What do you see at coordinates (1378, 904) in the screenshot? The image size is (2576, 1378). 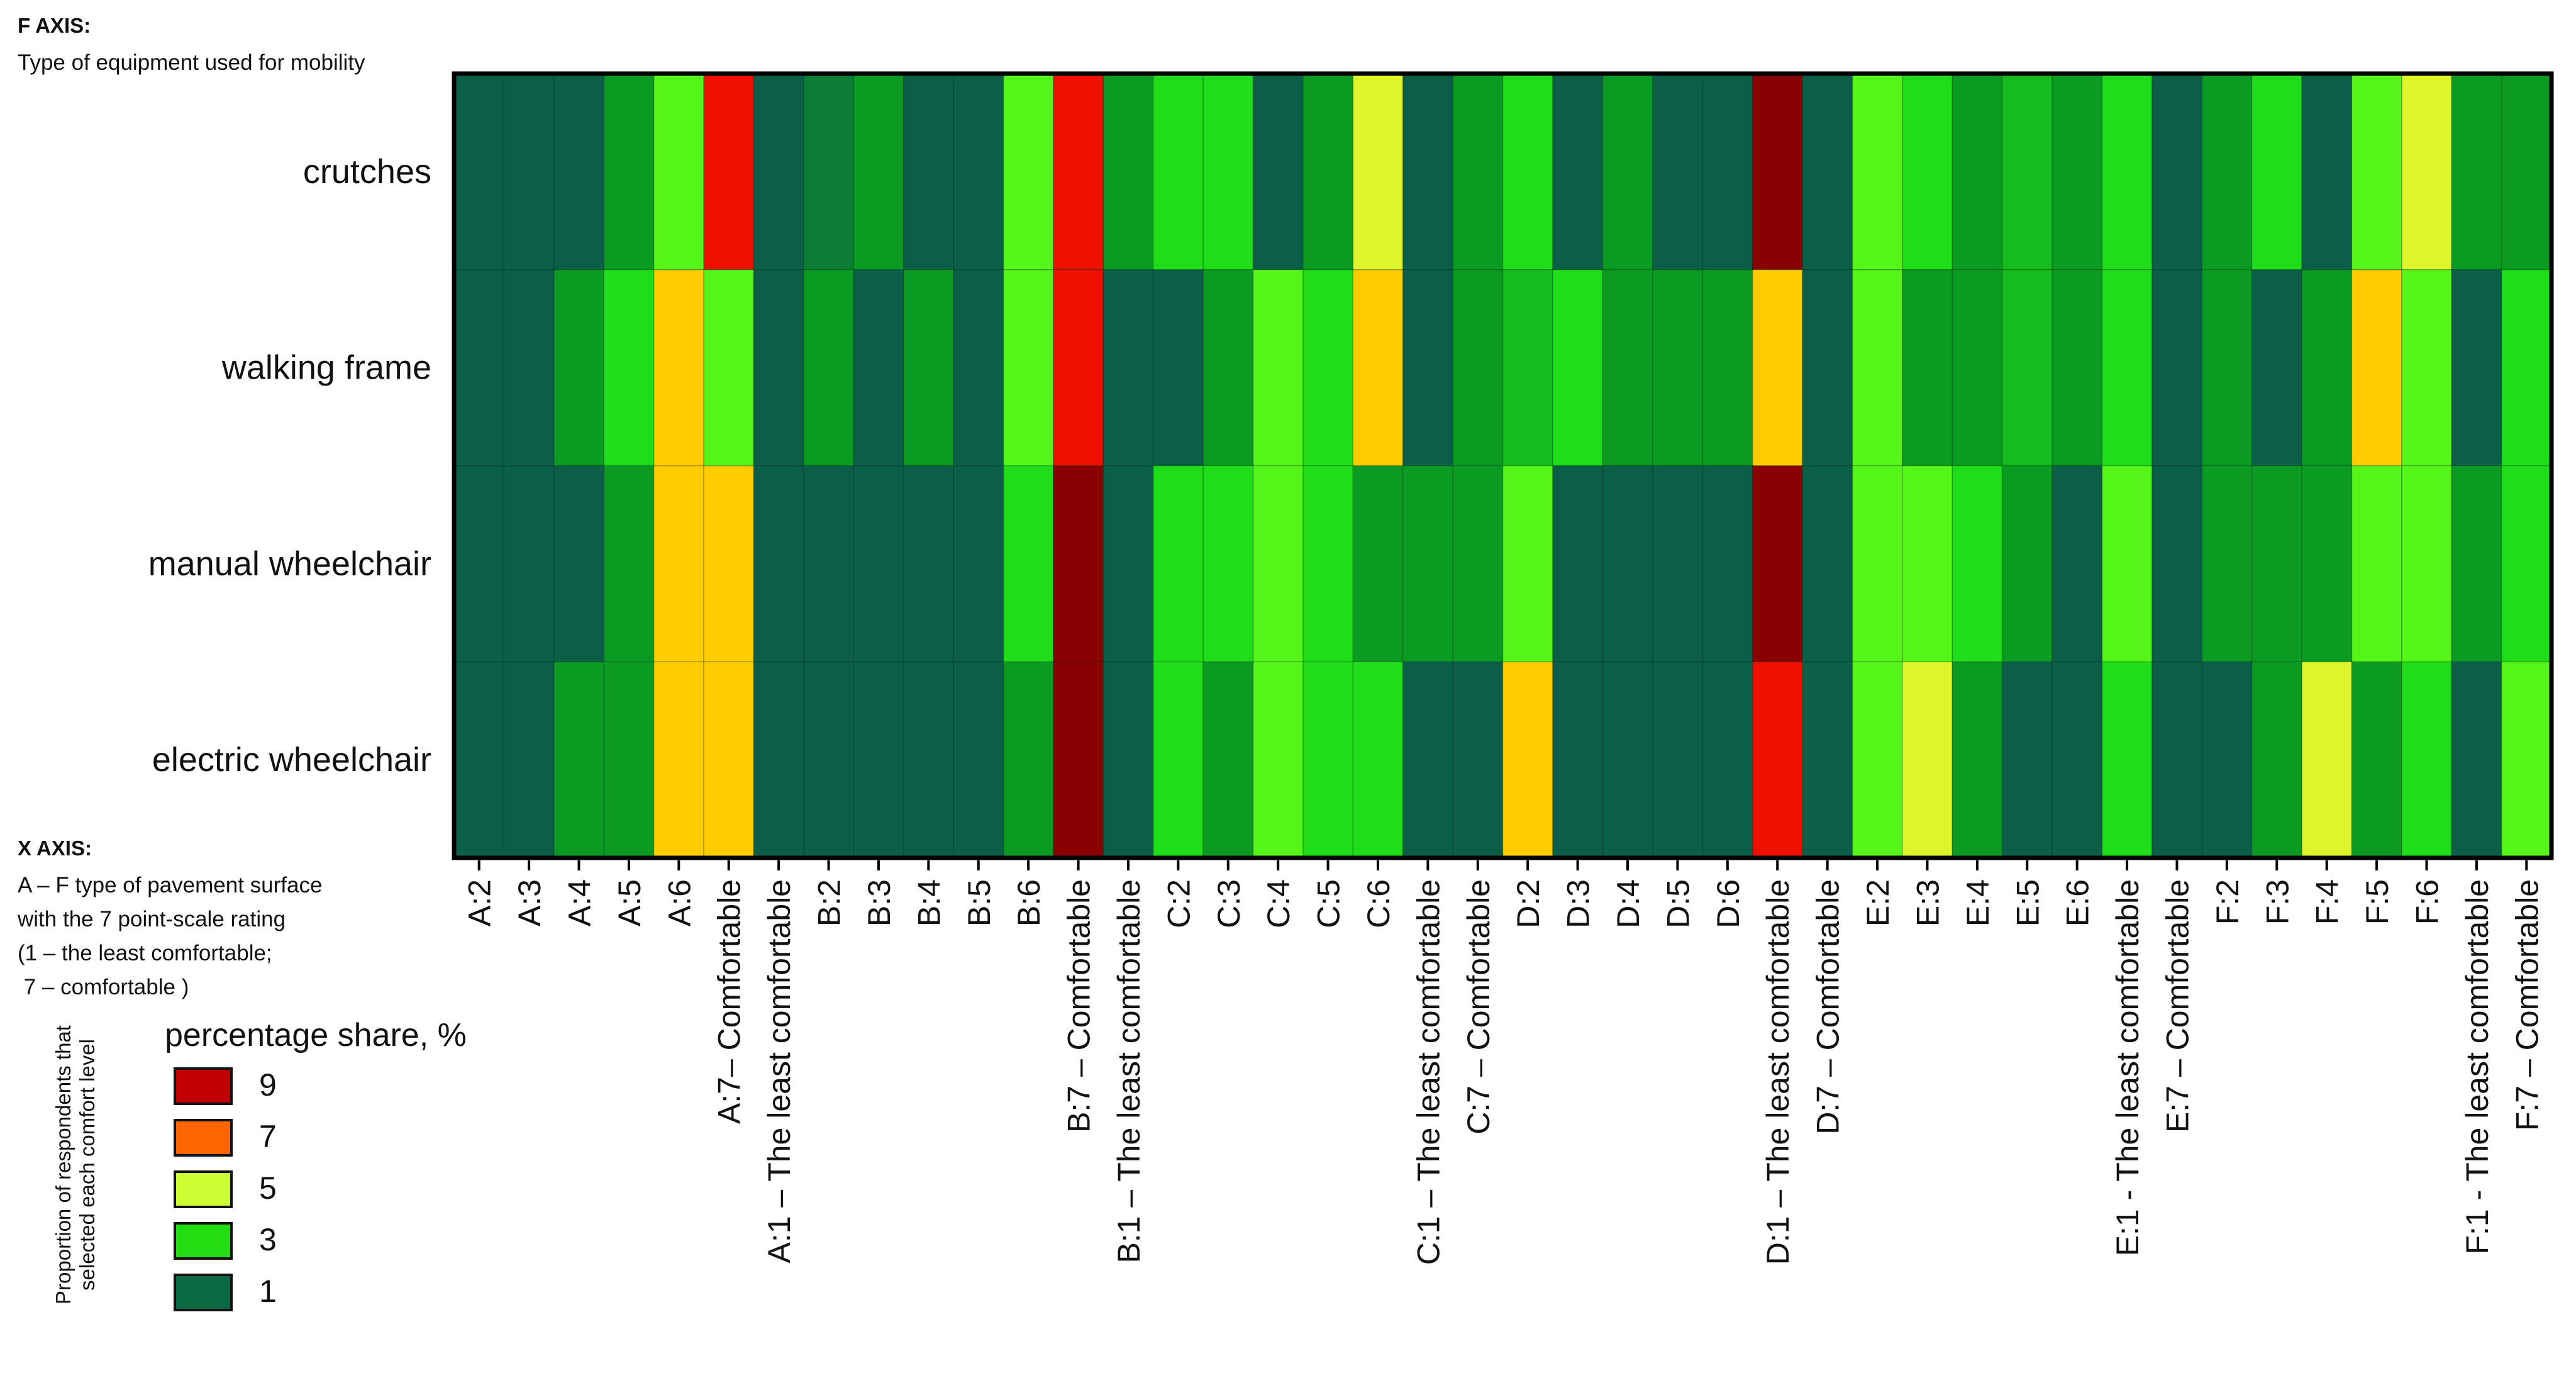 I see `column-label: C:6` at bounding box center [1378, 904].